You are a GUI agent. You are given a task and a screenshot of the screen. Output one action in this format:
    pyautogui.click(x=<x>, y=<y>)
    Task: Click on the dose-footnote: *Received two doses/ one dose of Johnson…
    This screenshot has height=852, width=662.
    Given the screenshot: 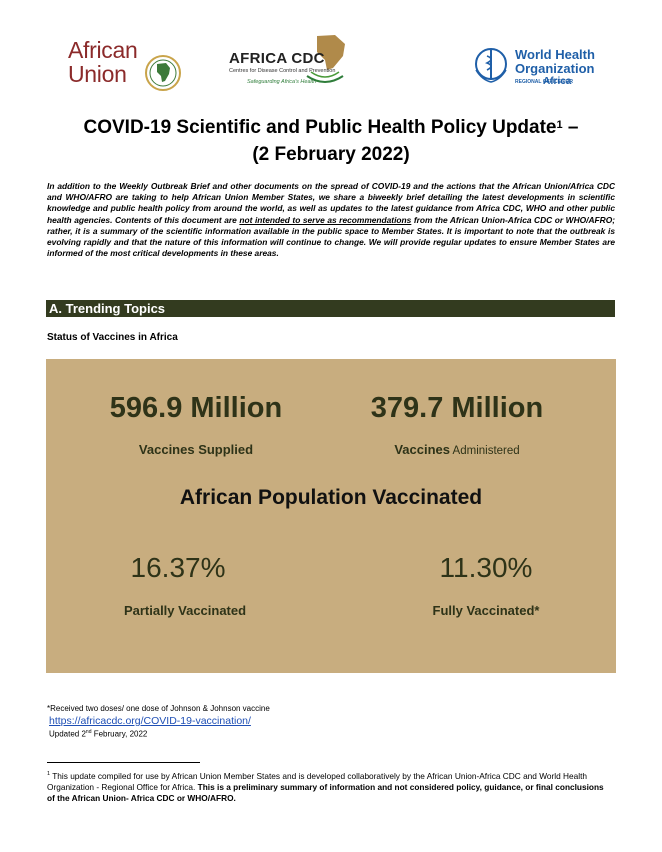 What is the action you would take?
    pyautogui.click(x=158, y=708)
    